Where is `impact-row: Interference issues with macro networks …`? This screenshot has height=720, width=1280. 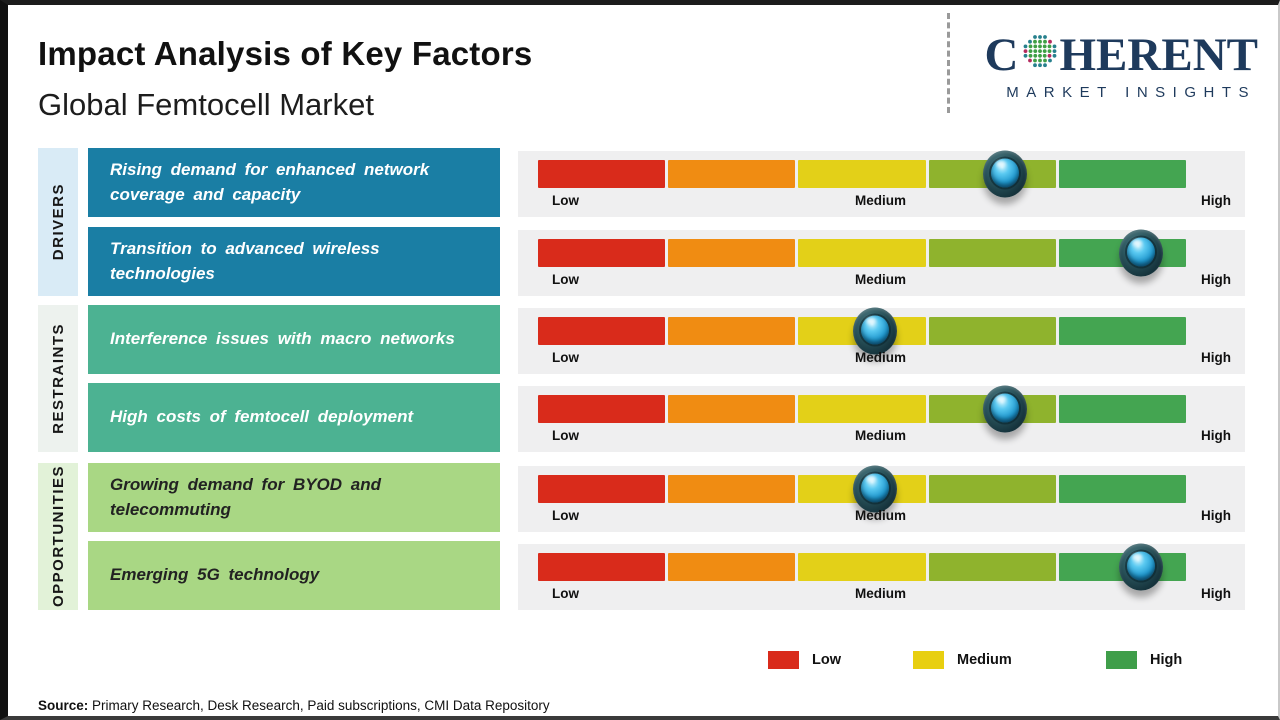 impact-row: Interference issues with macro networks … is located at coordinates (644, 339).